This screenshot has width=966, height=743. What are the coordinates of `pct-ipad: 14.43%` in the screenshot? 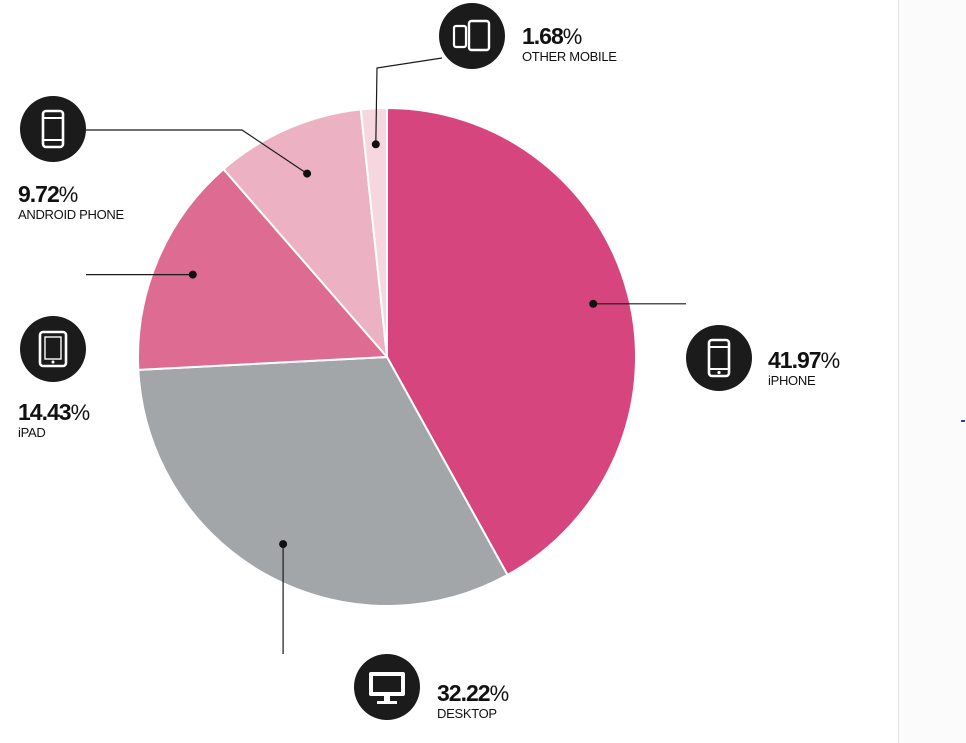 It's located at (54, 412).